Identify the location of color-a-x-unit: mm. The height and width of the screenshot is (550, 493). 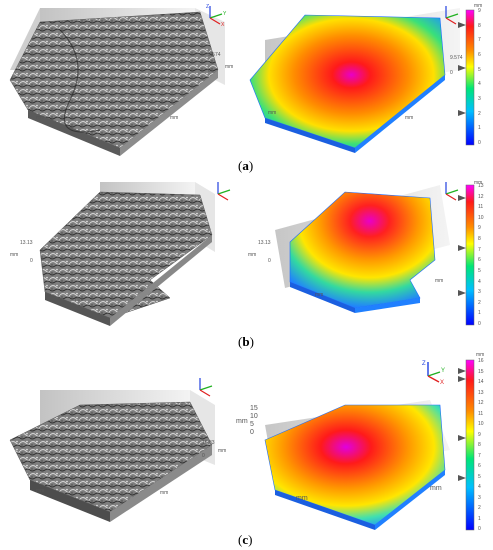
(272, 113).